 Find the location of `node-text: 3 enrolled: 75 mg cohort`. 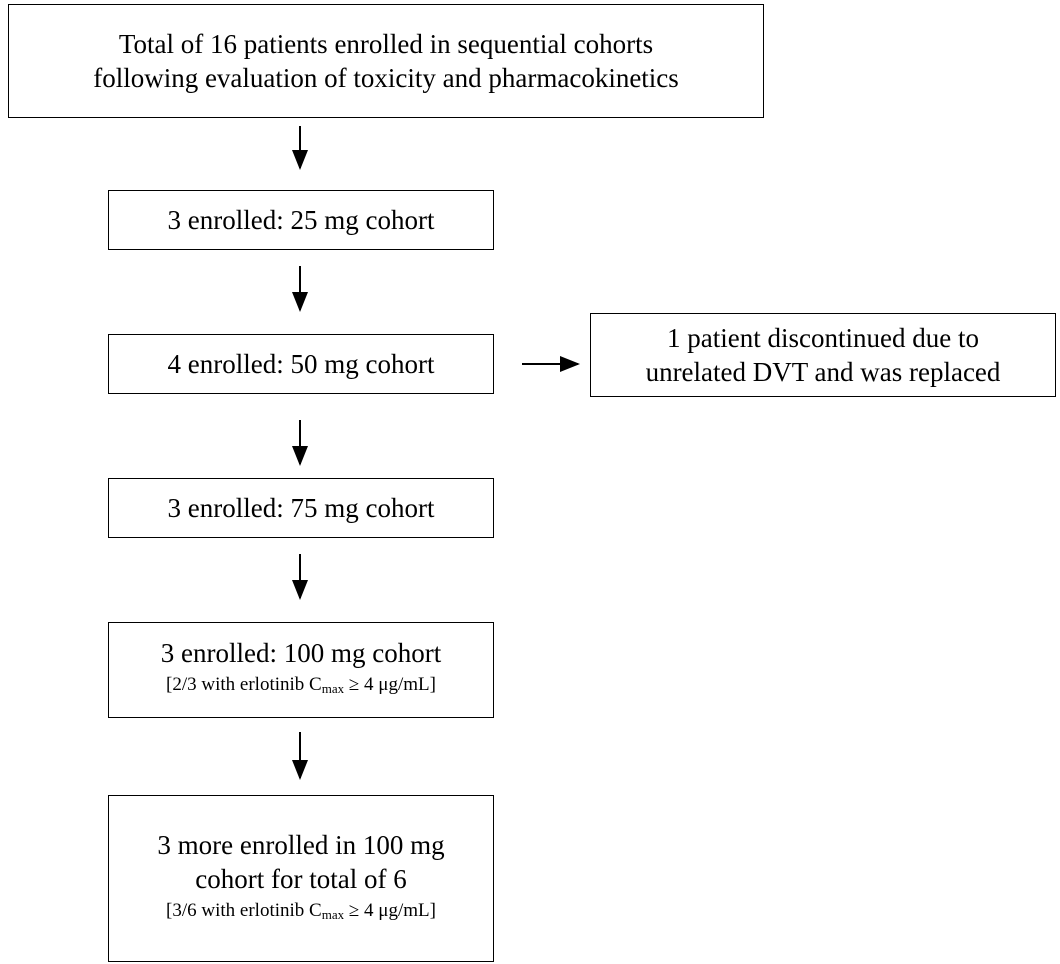

node-text: 3 enrolled: 75 mg cohort is located at coordinates (301, 508).